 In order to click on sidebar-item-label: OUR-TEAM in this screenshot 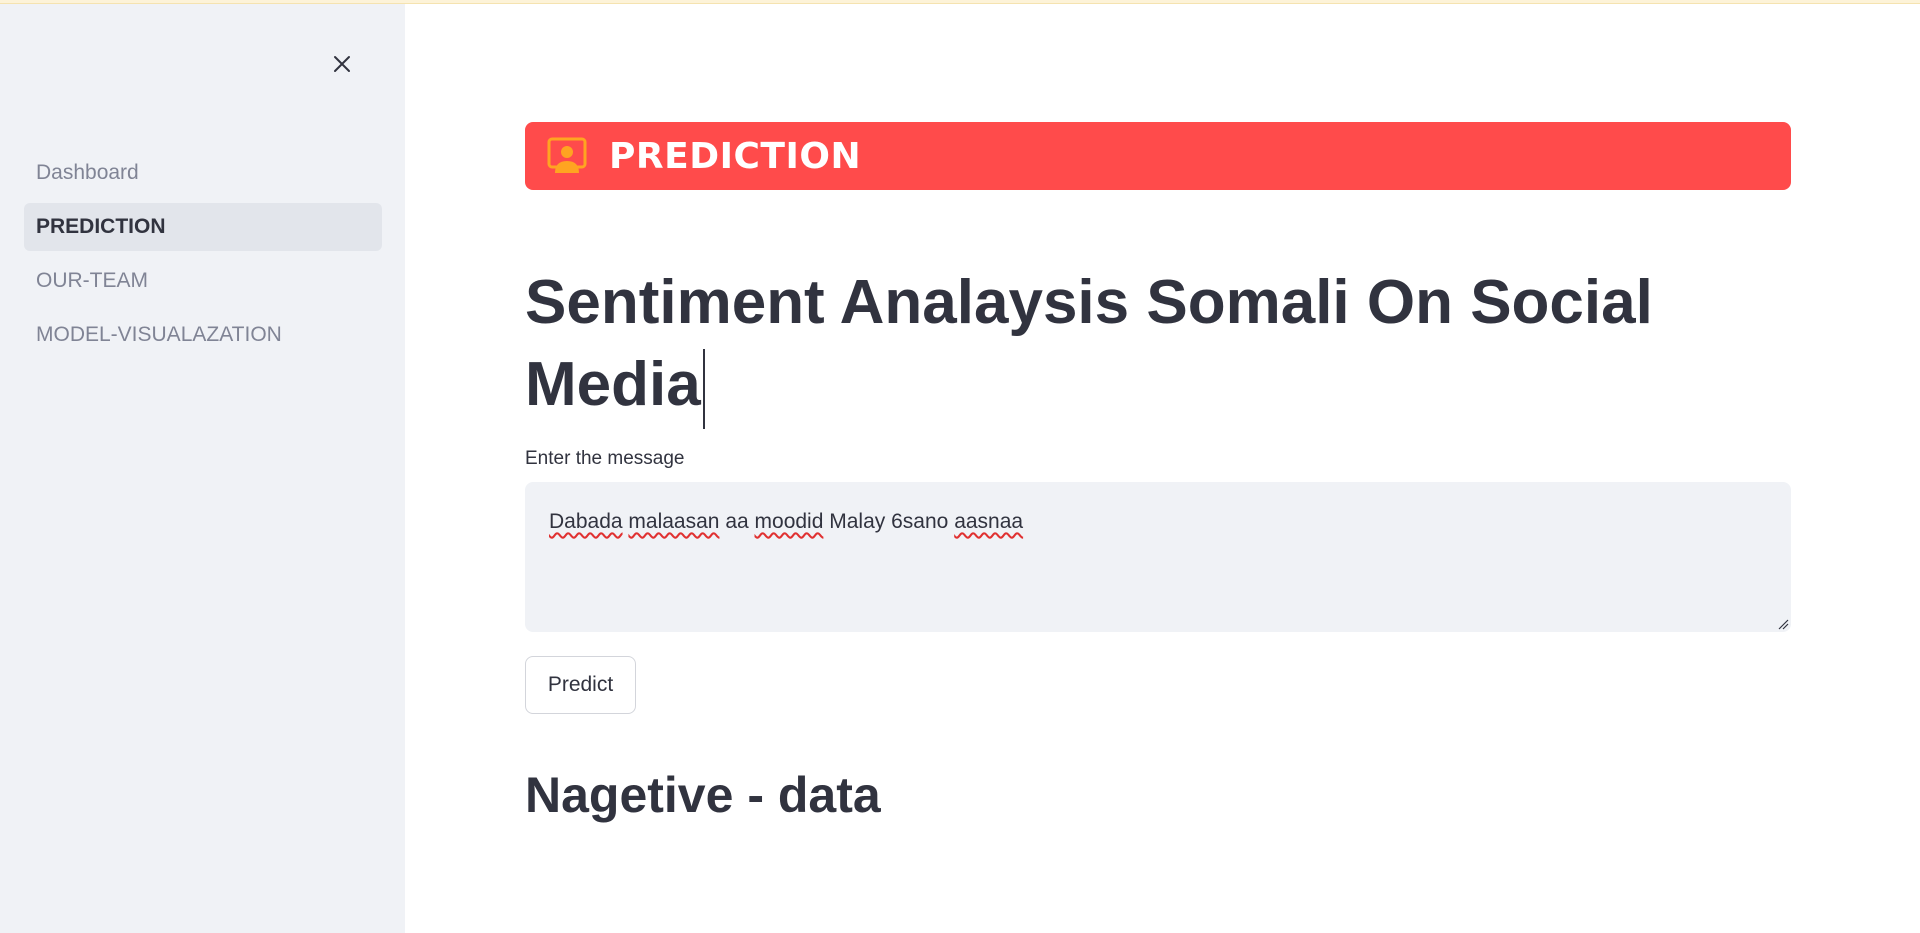, I will do `click(92, 280)`.